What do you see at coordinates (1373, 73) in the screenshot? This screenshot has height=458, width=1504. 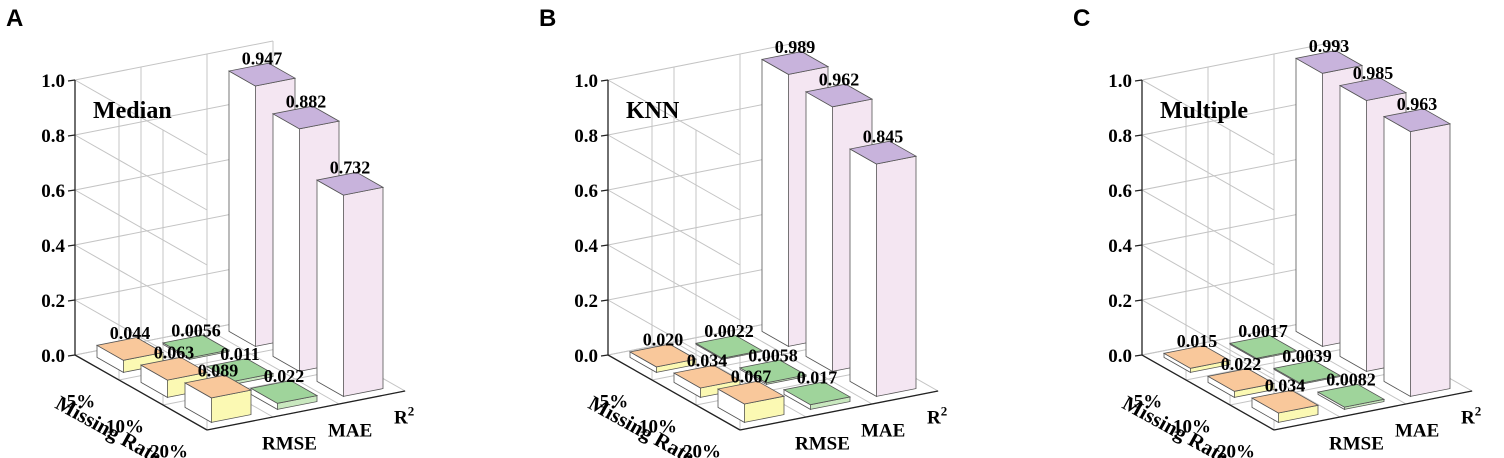 I see `data-label: 0.985` at bounding box center [1373, 73].